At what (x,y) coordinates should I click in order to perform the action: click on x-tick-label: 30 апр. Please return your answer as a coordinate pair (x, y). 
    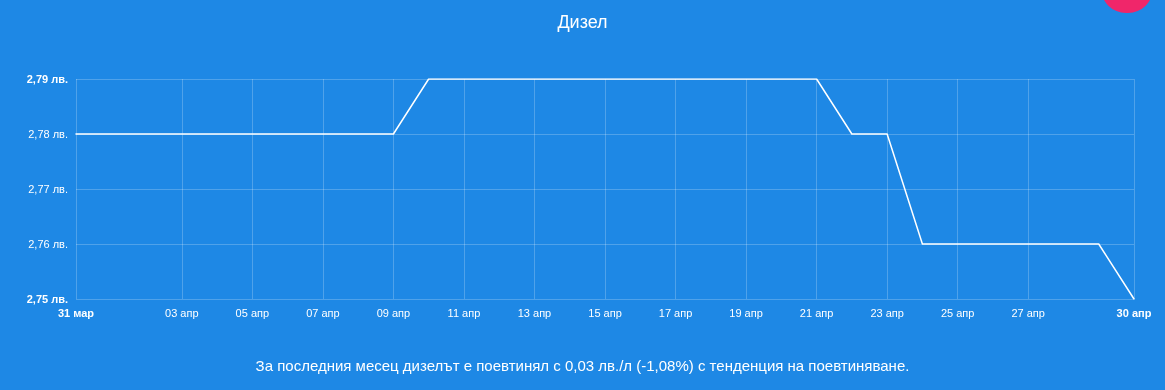
    Looking at the image, I should click on (1134, 312).